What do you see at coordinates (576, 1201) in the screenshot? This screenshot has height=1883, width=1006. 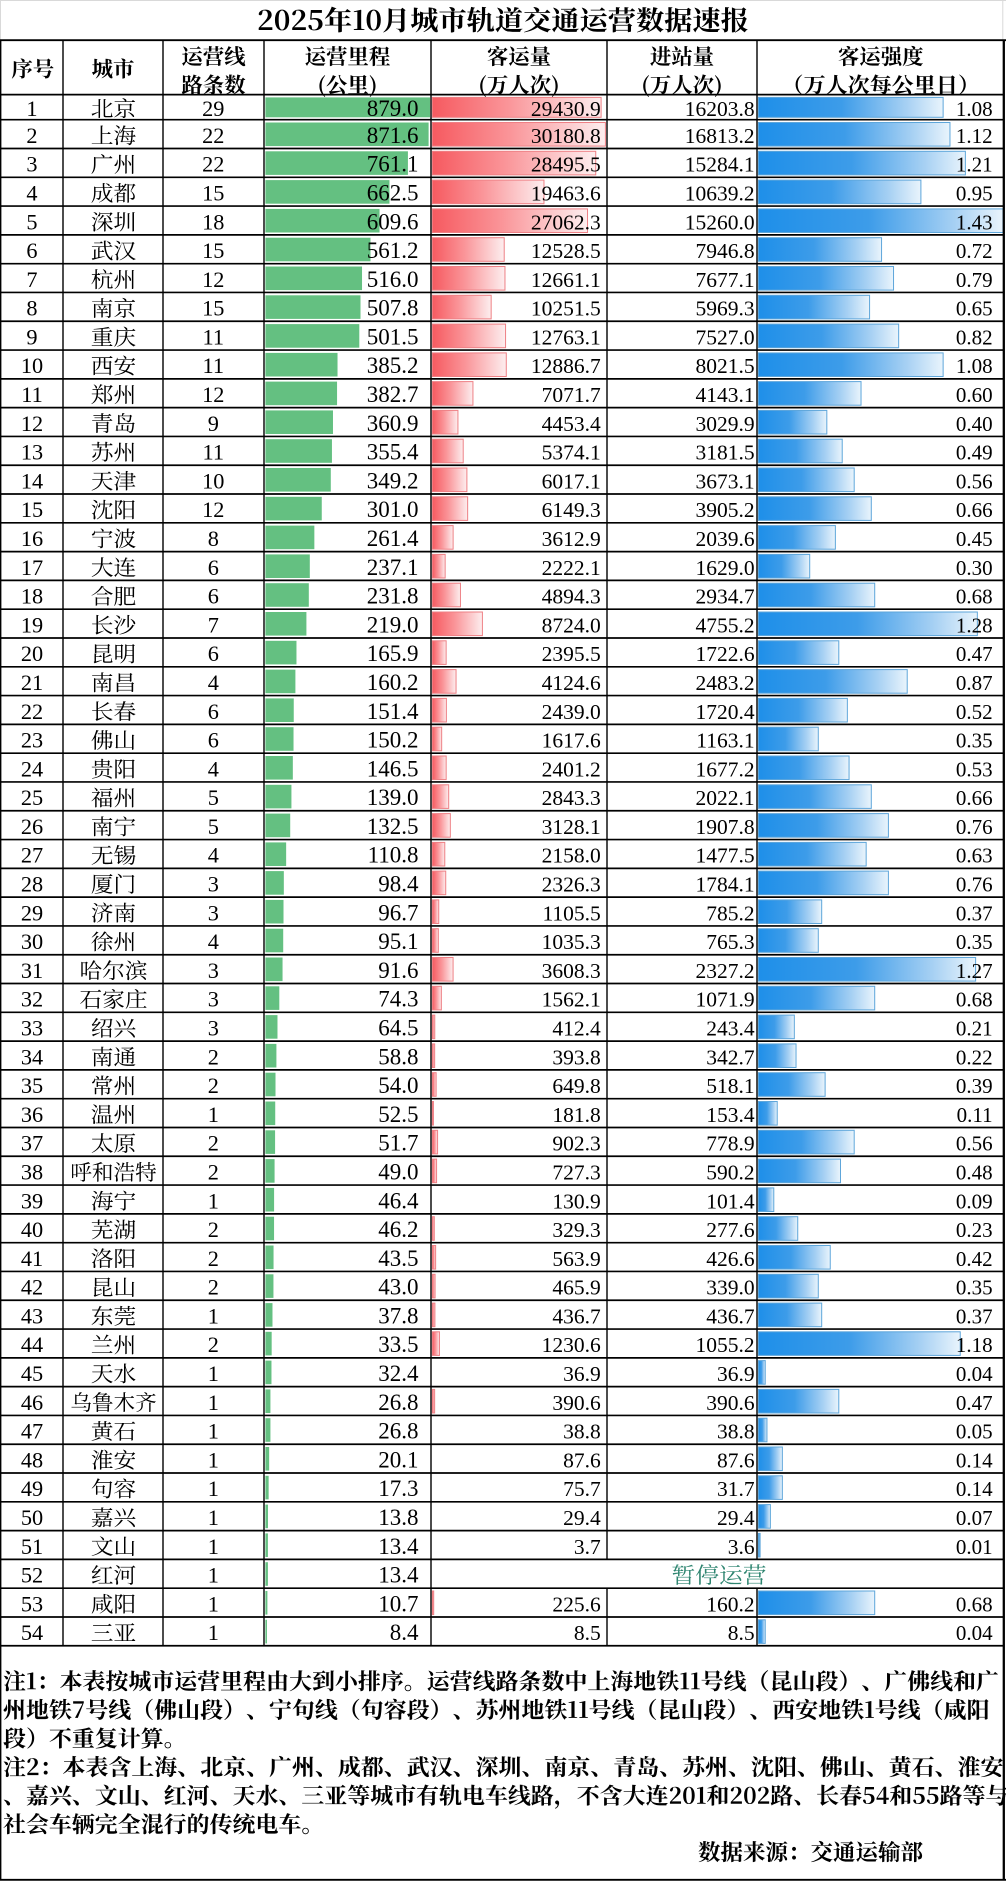 I see `svg-text: 130.9` at bounding box center [576, 1201].